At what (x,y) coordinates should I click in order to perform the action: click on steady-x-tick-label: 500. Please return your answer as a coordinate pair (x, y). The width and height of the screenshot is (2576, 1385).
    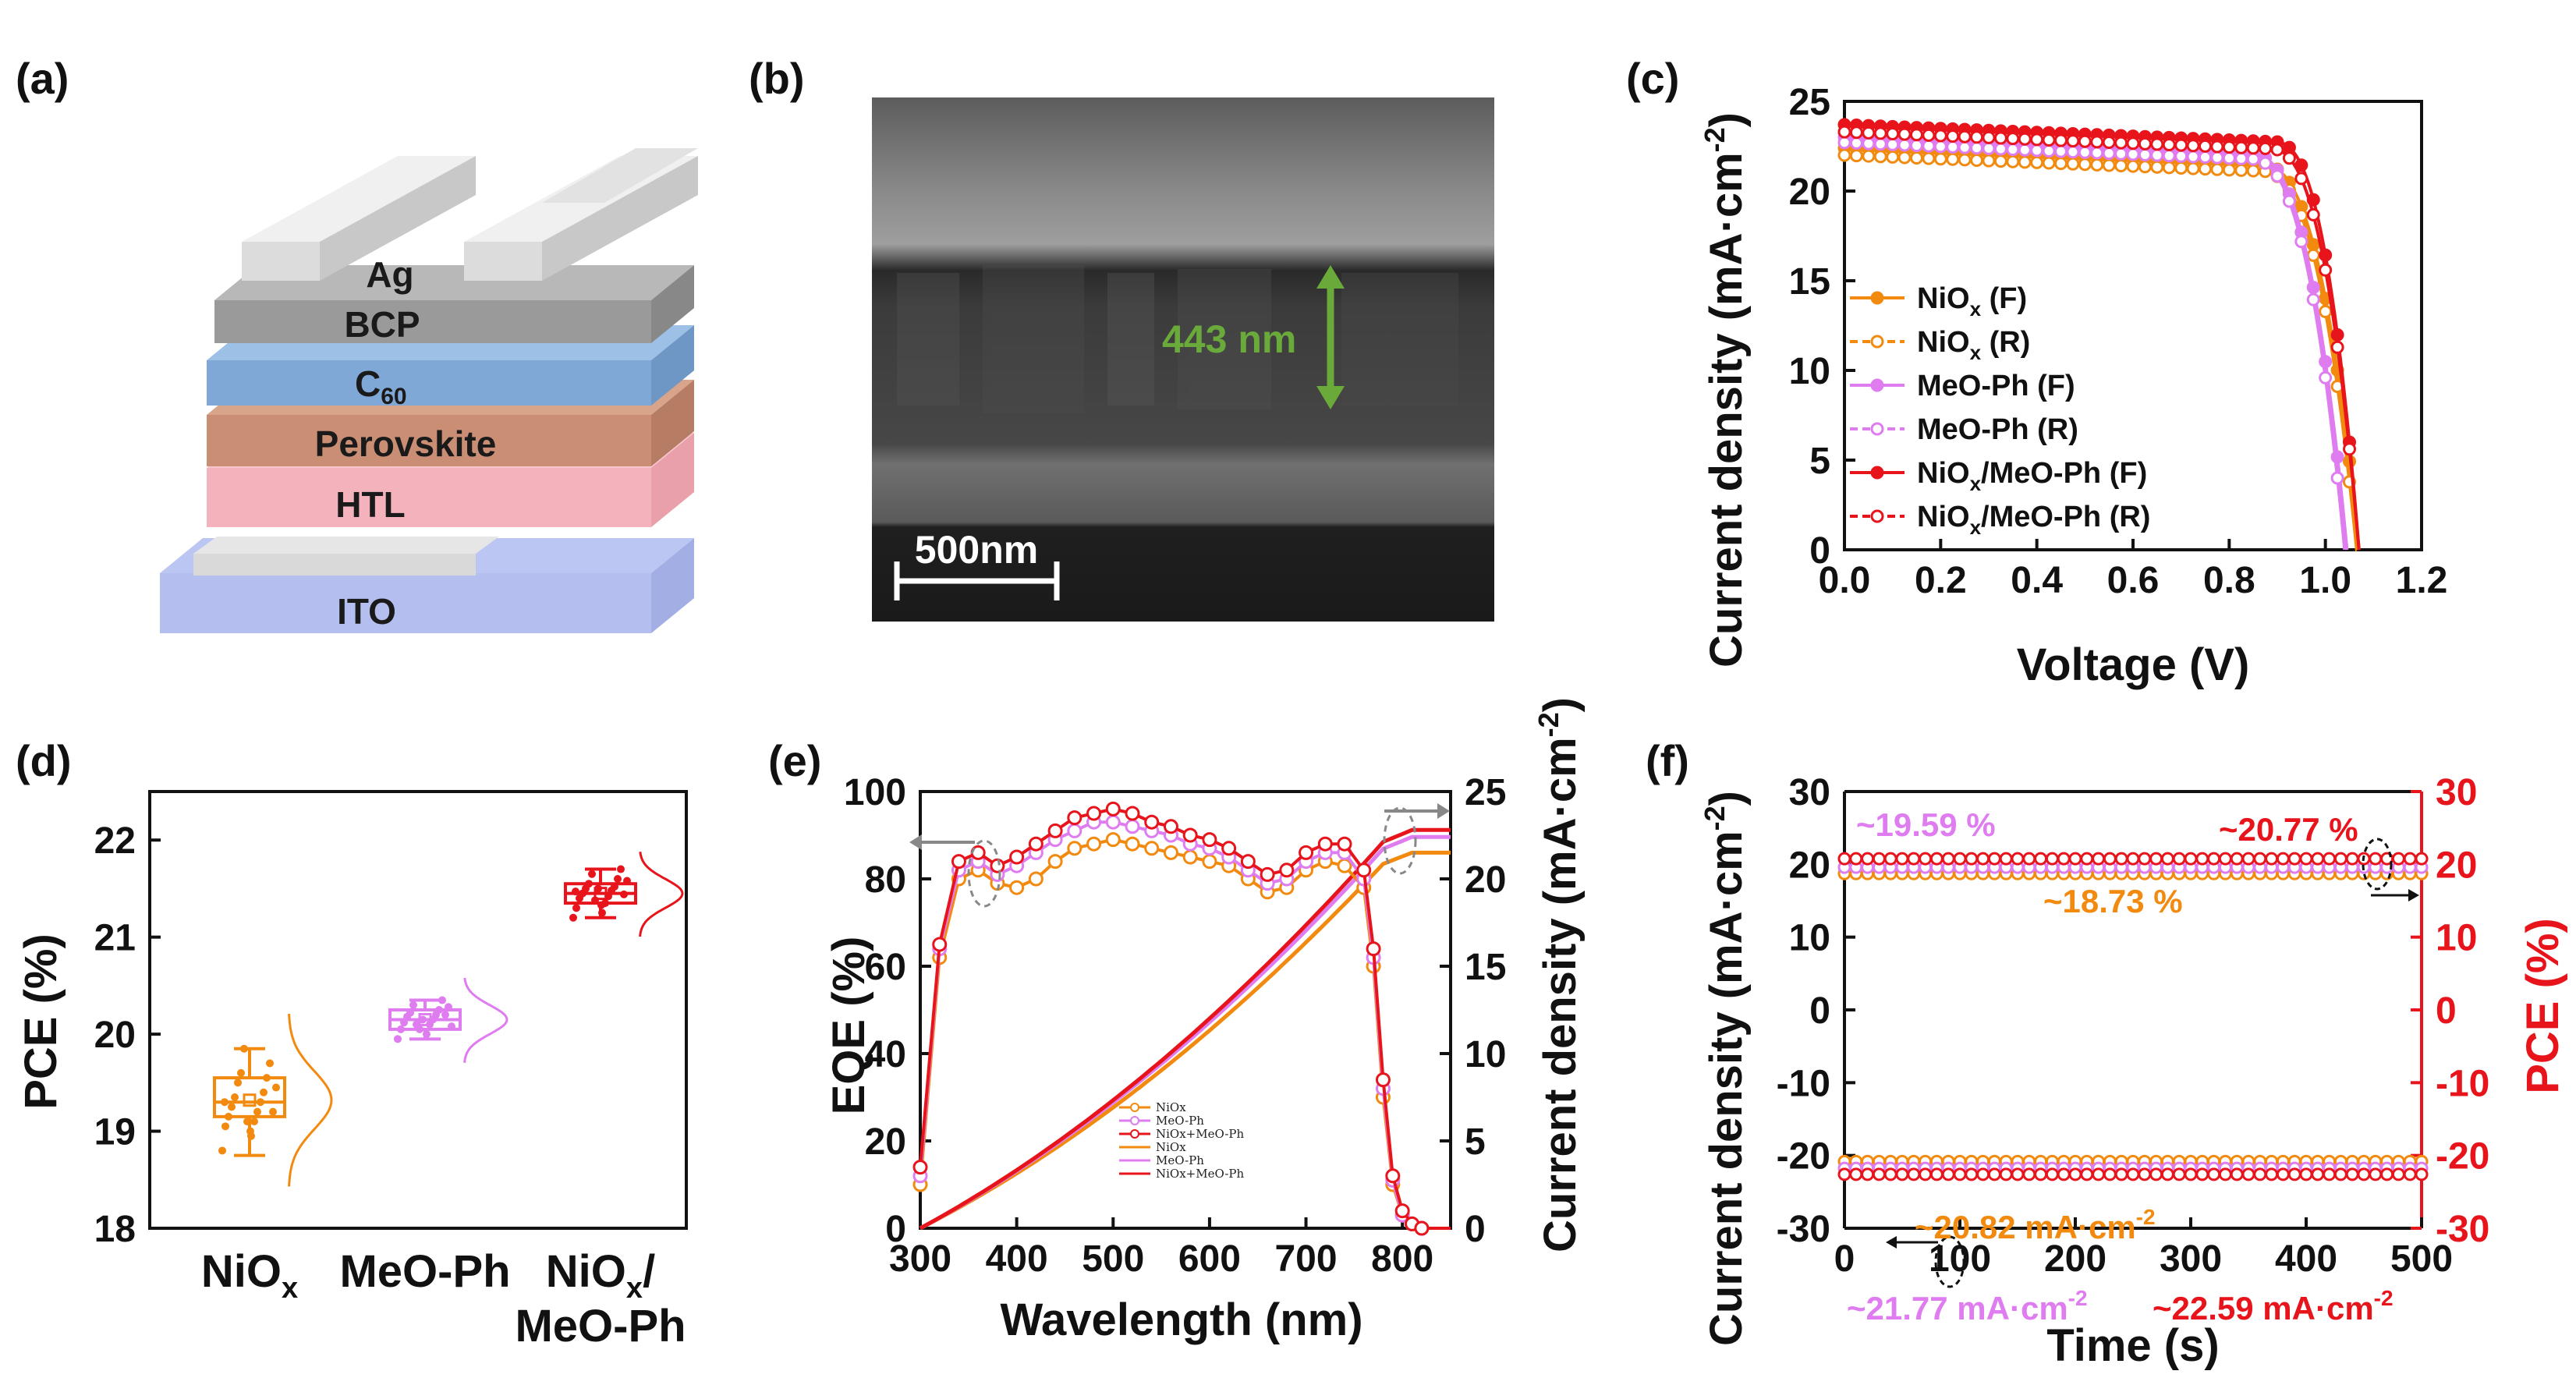
    Looking at the image, I should click on (2421, 1259).